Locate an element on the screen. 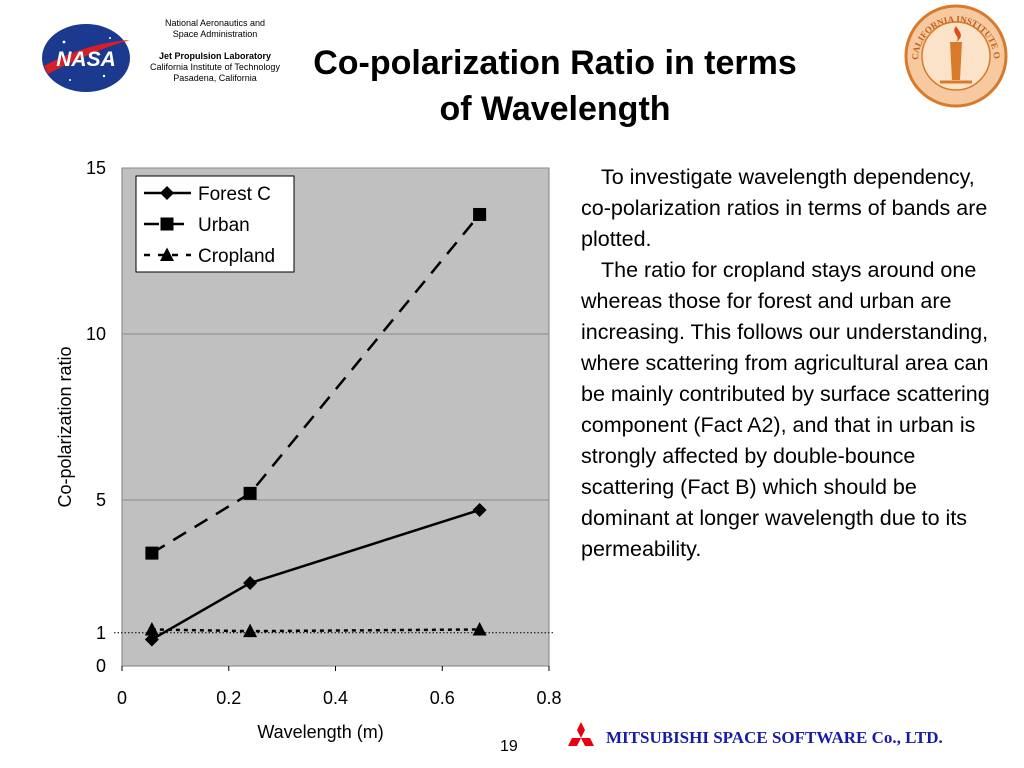 This screenshot has height=768, width=1024. legend-marker-forest-c is located at coordinates (167, 193).